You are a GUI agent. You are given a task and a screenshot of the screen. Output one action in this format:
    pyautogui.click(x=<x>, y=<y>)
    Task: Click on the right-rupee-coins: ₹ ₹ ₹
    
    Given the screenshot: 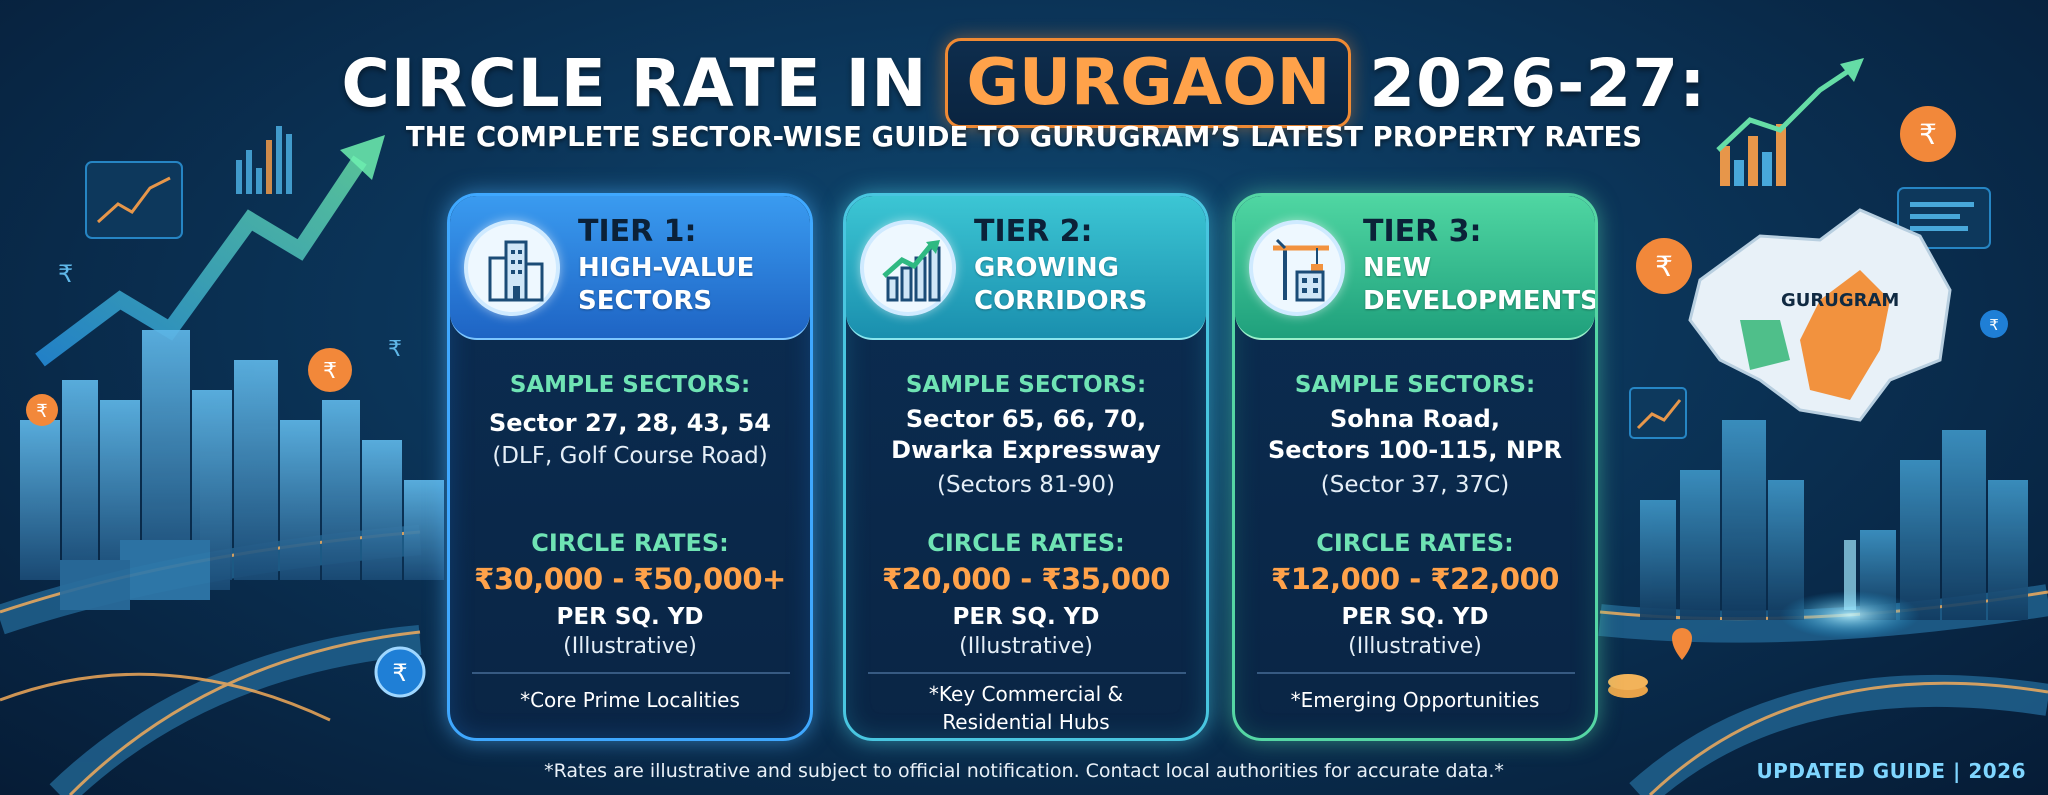 What is the action you would take?
    pyautogui.click(x=1808, y=402)
    